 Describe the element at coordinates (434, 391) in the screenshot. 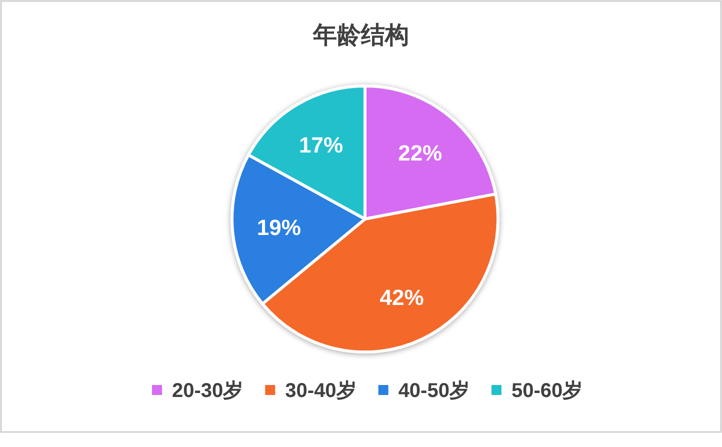

I see `legend-label: 40-50岁` at that location.